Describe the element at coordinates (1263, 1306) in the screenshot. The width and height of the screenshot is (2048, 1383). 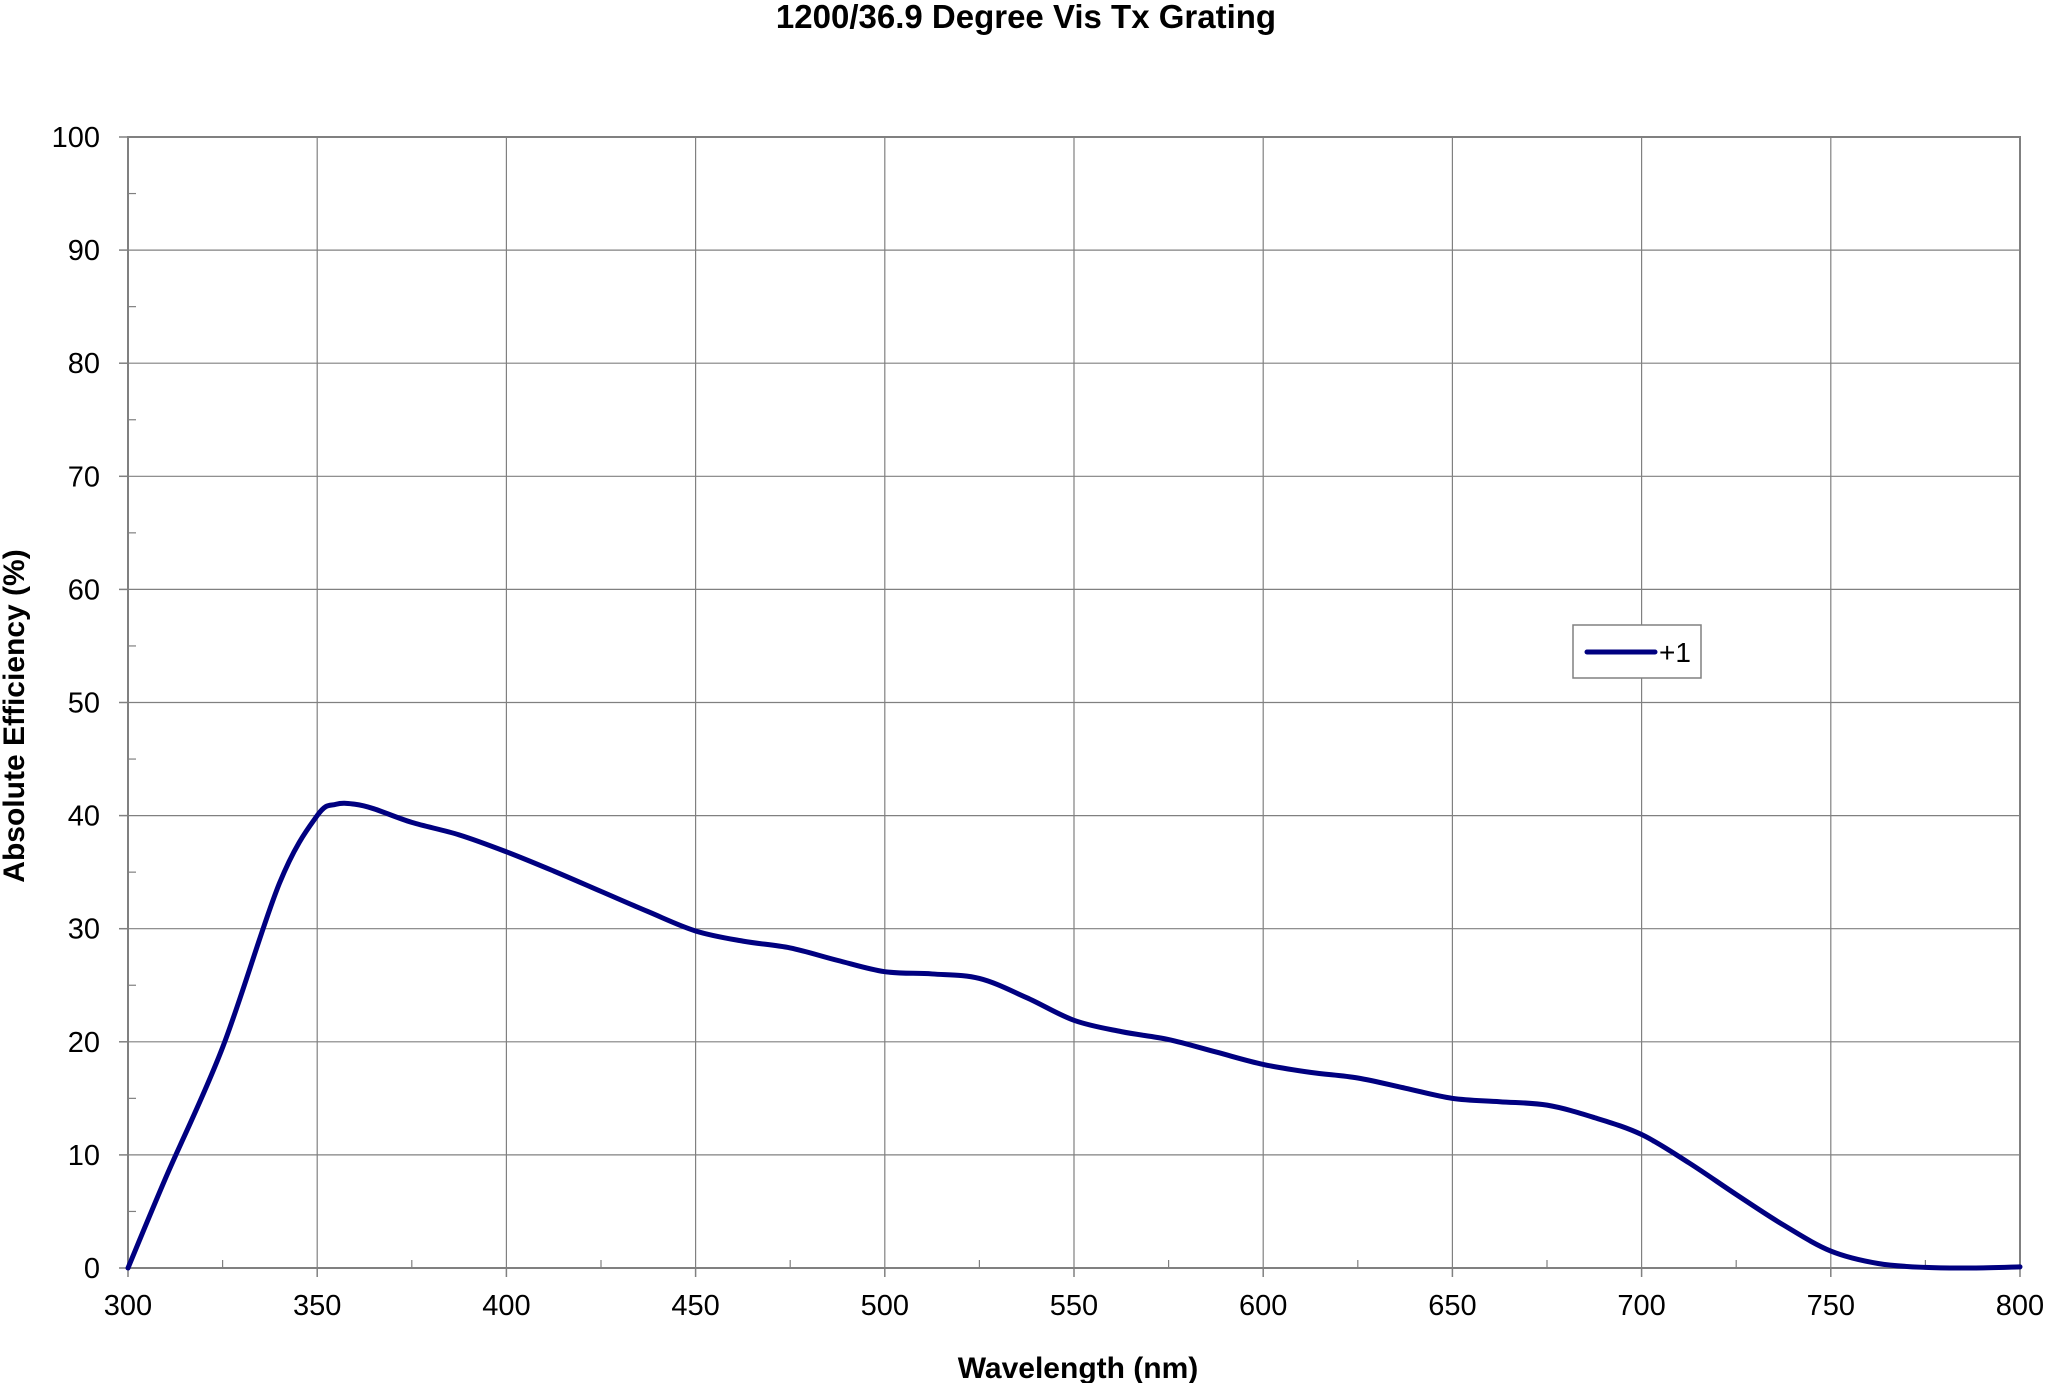
I see `x-tick-label: 600` at that location.